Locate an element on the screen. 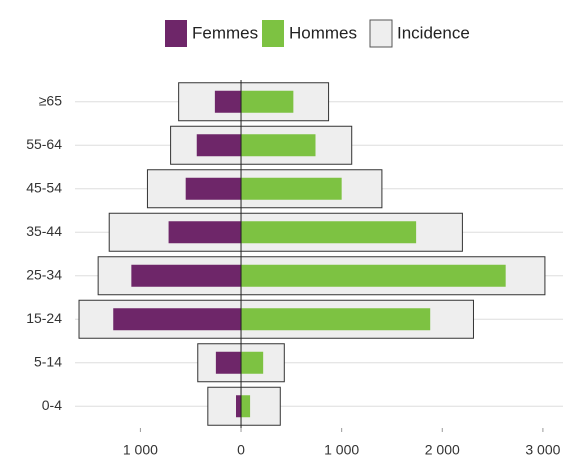  y-tick-label: 25-34 is located at coordinates (44, 274).